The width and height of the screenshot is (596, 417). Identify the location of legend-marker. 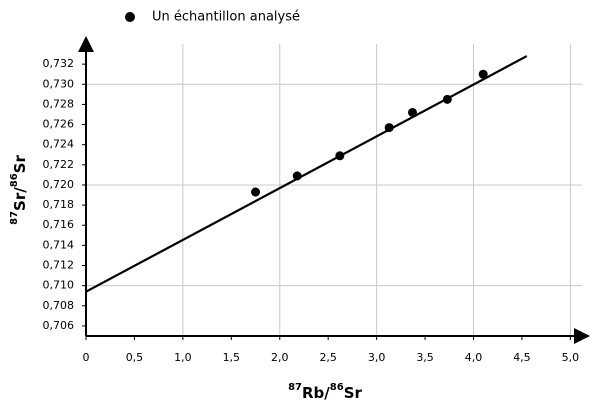
(130, 17).